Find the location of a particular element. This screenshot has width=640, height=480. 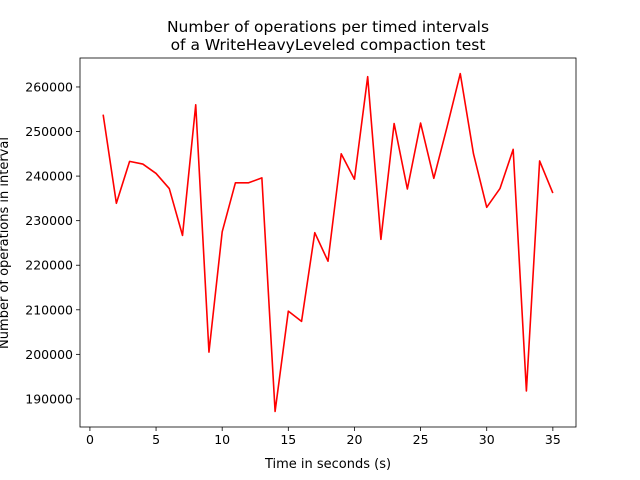

x-tick-label: 20 is located at coordinates (355, 439).